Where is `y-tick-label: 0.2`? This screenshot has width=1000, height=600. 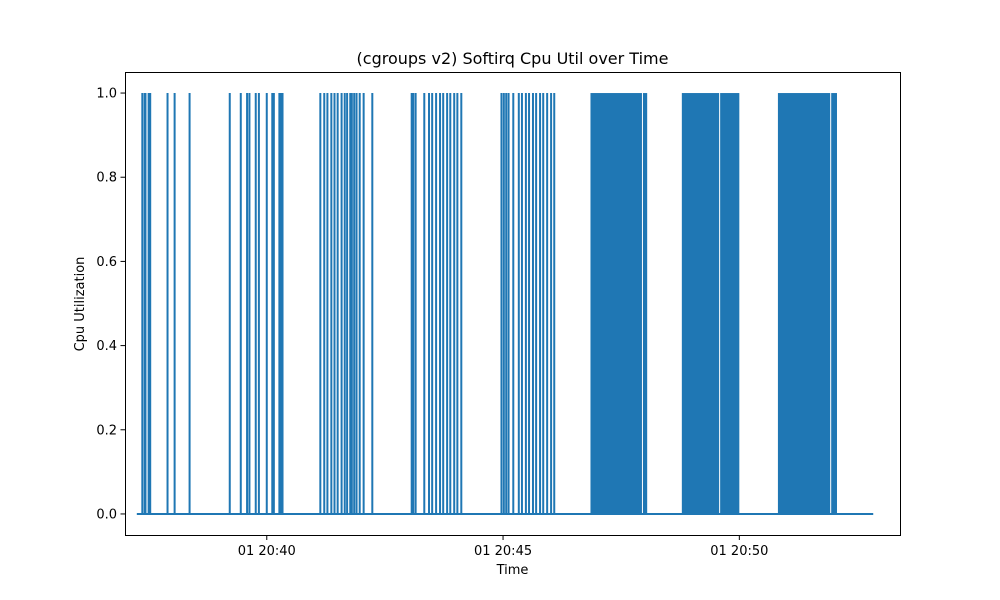
y-tick-label: 0.2 is located at coordinates (106, 430).